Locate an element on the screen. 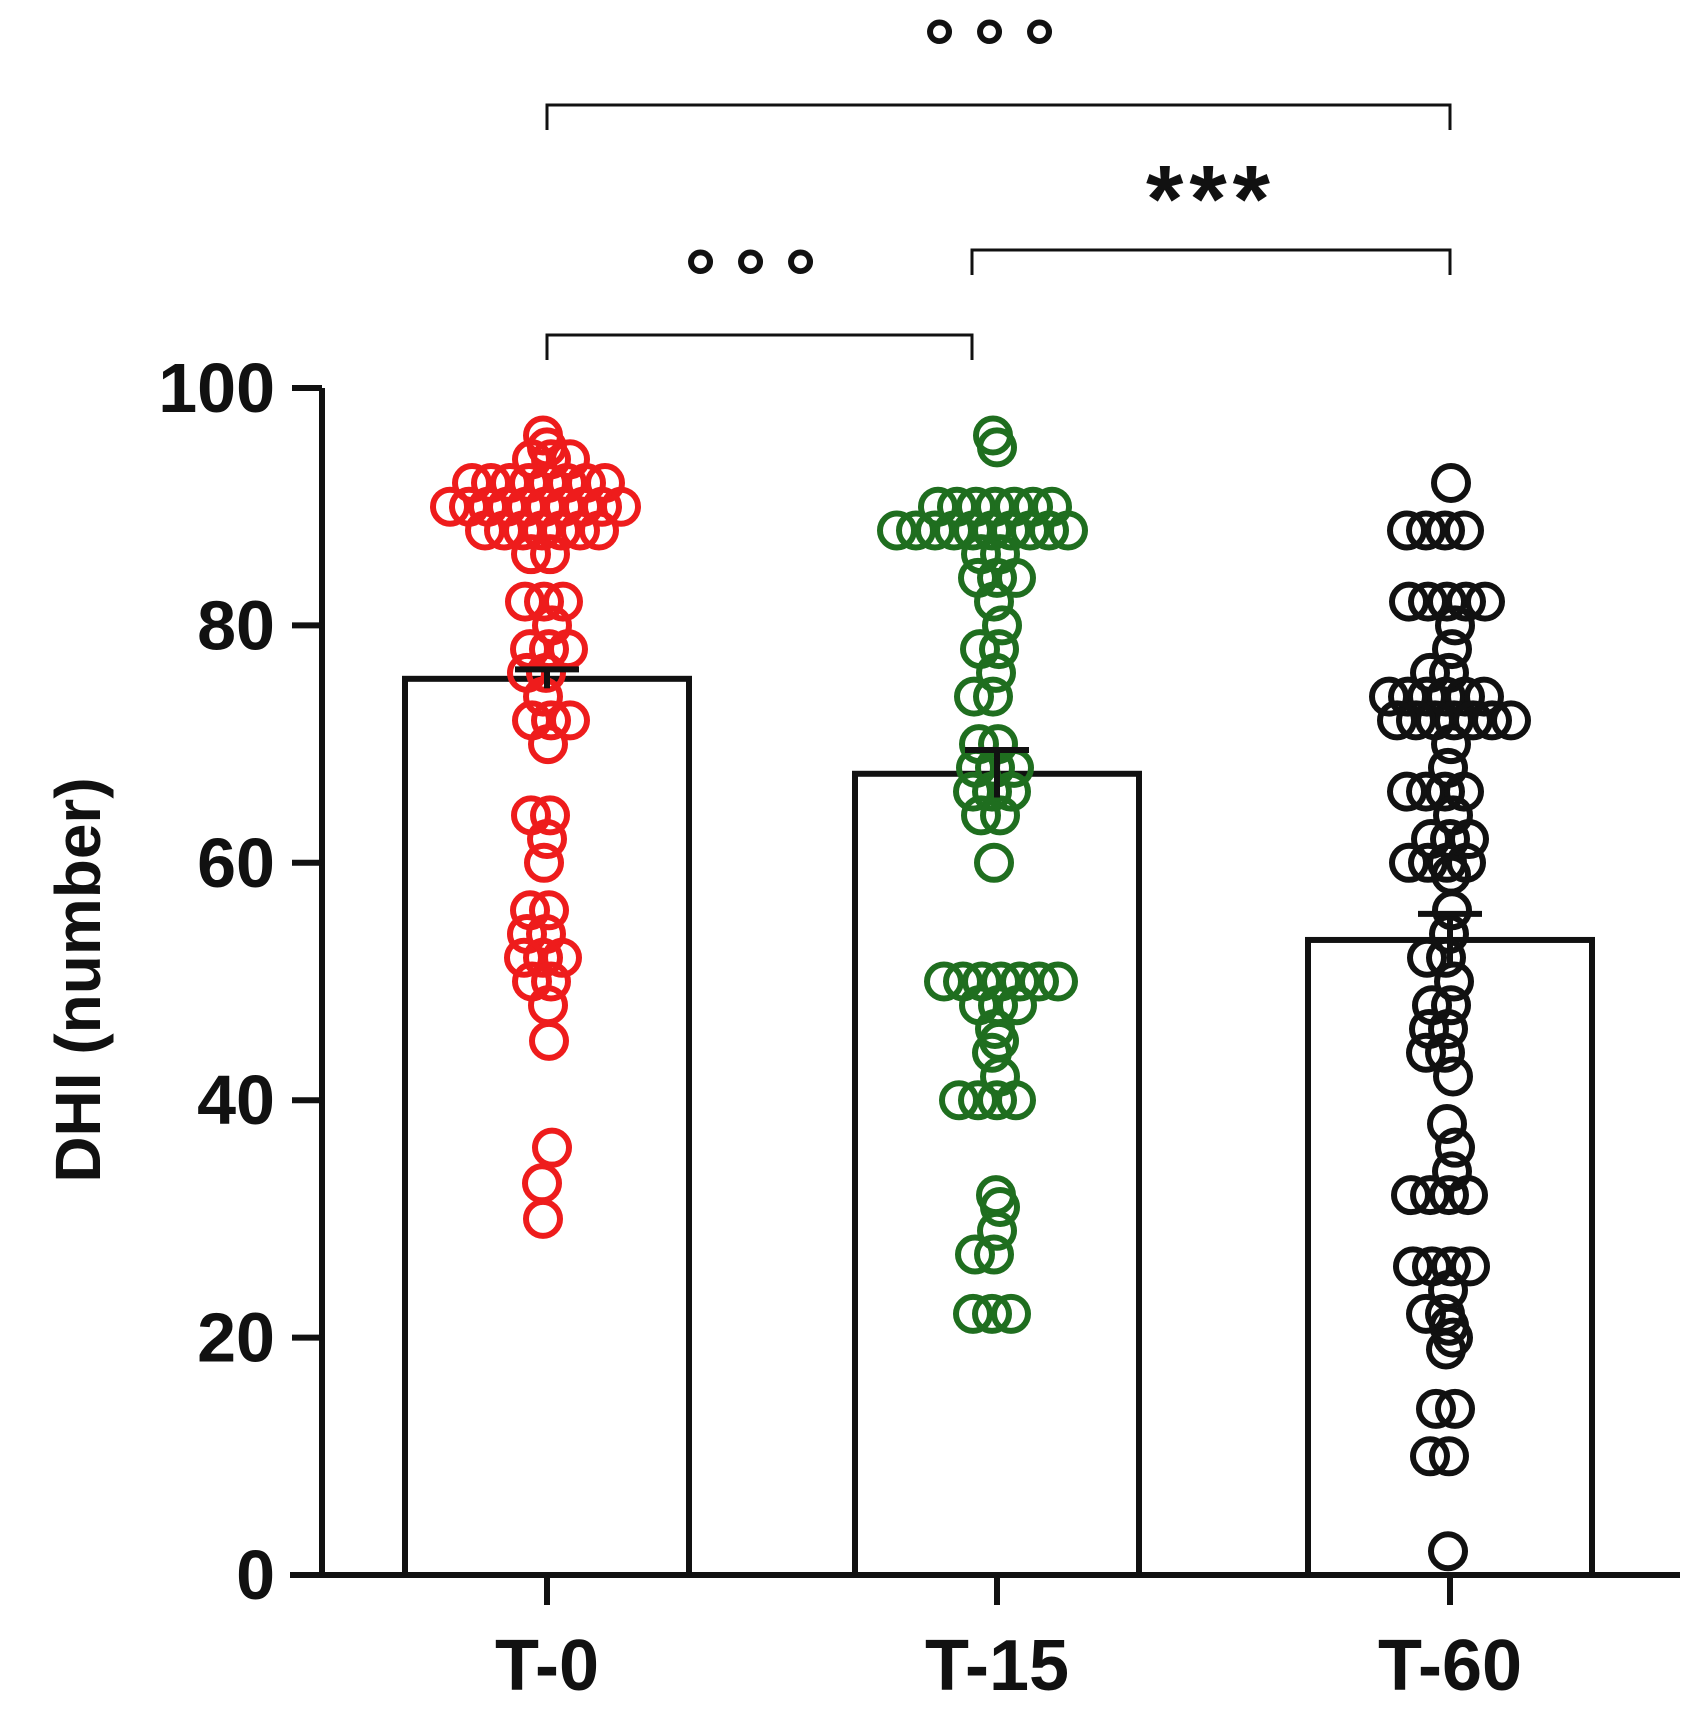 This screenshot has height=1729, width=1706. x-tick-label-t-60: T-60 is located at coordinates (1450, 1666).